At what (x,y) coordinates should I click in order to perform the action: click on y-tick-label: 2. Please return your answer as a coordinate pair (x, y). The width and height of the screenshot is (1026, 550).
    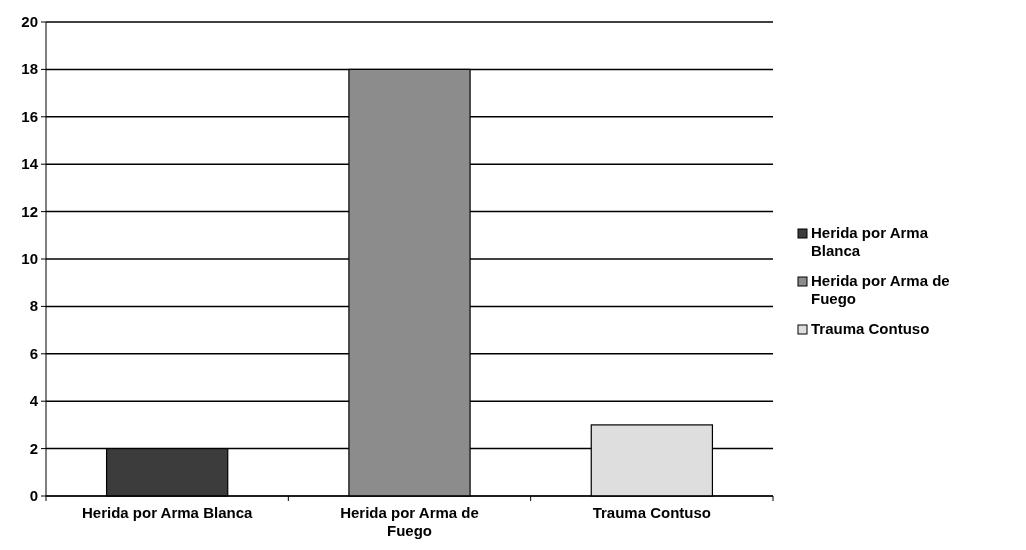
    Looking at the image, I should click on (33, 448).